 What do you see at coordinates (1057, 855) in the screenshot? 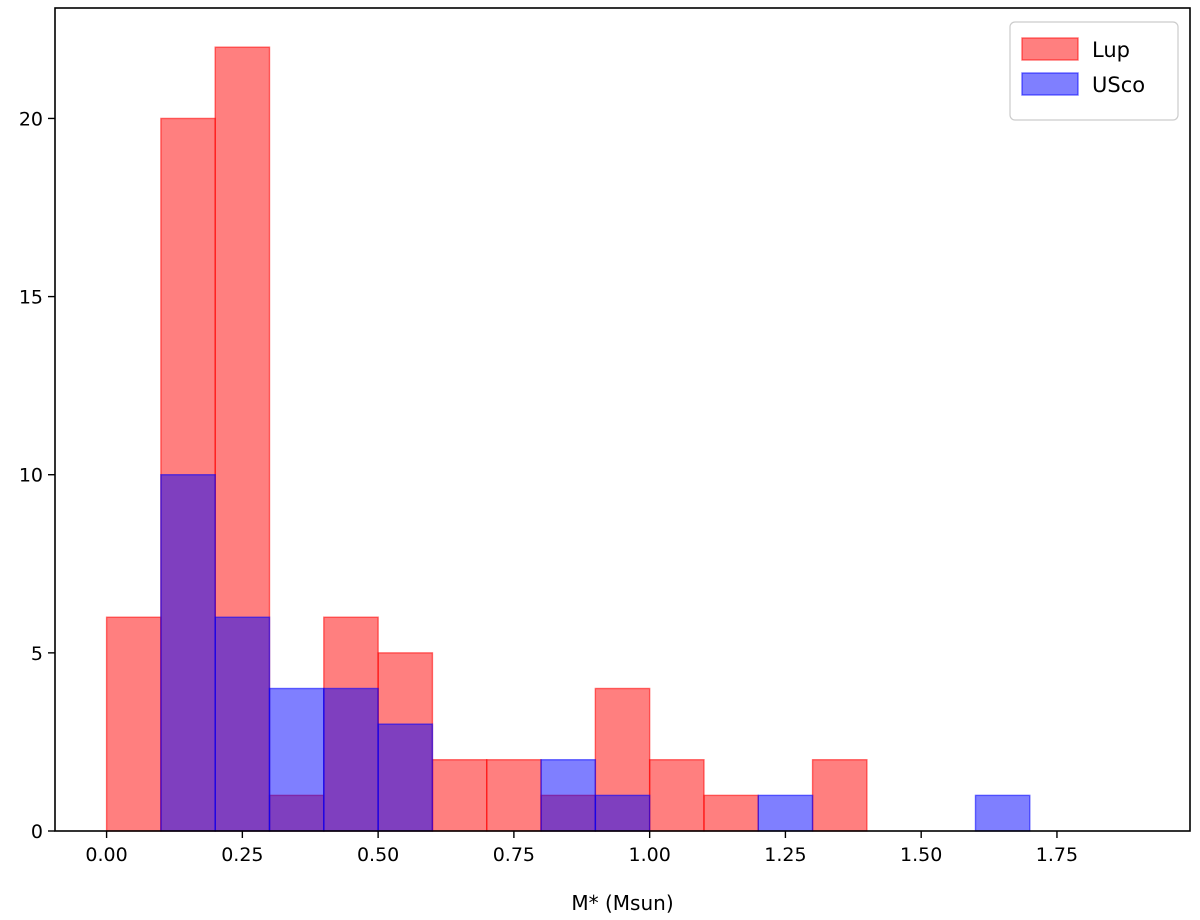
I see `x-tick-label: 1.75` at bounding box center [1057, 855].